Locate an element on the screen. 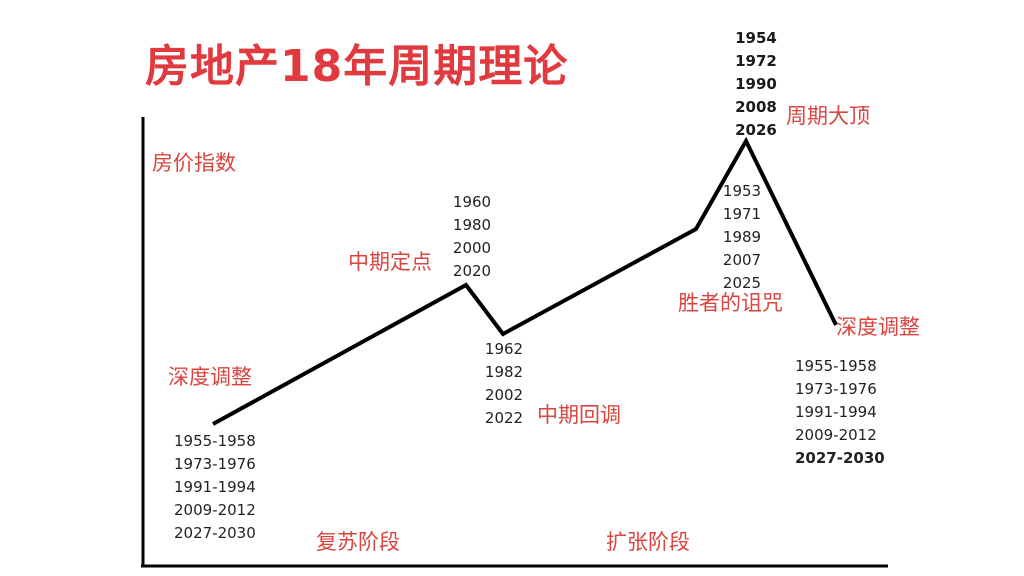 This screenshot has height=576, width=1024. year-item: 2002 is located at coordinates (504, 395).